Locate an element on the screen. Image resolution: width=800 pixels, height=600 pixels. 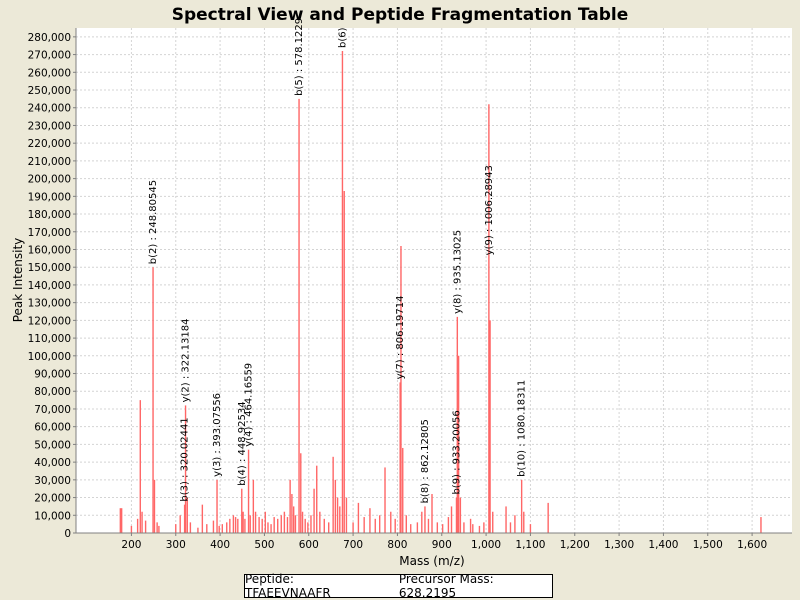
y-axis-label: Peak Intensity is located at coordinates (18, 280).